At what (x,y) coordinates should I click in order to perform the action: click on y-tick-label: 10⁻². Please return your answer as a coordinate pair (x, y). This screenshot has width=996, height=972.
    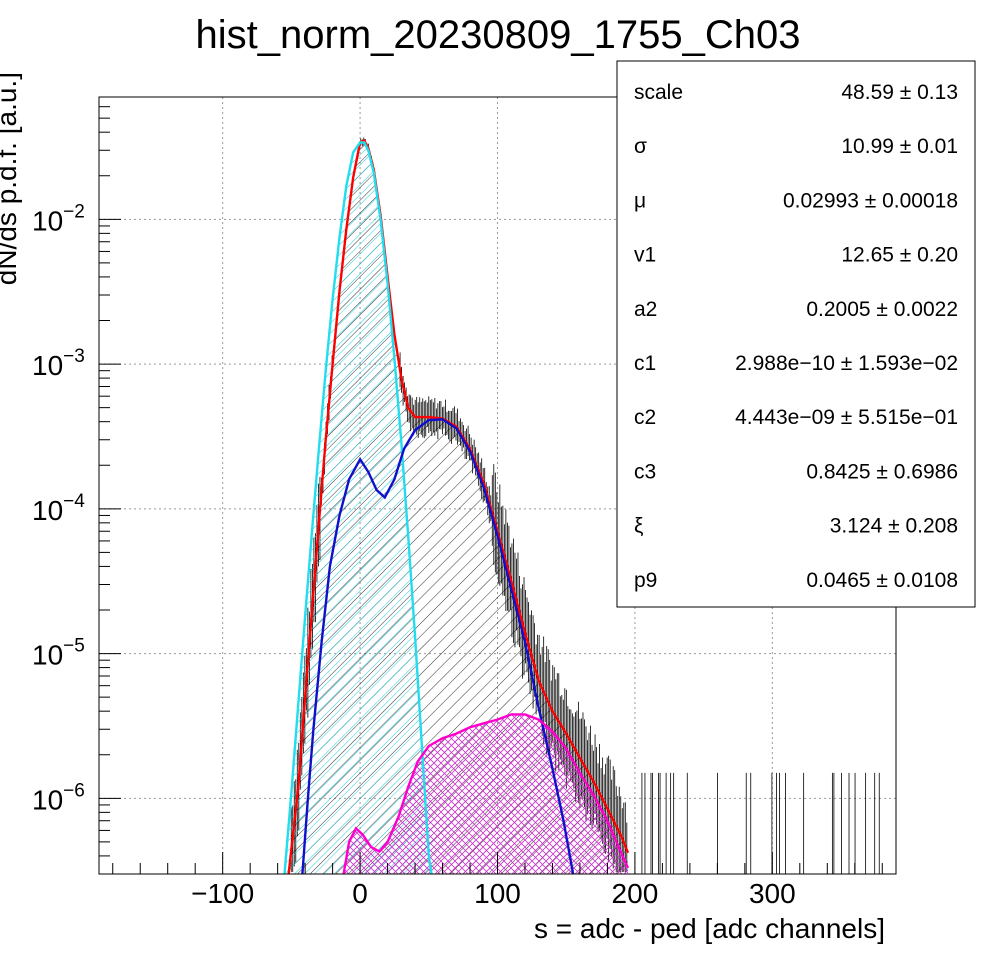
    Looking at the image, I should click on (58, 218).